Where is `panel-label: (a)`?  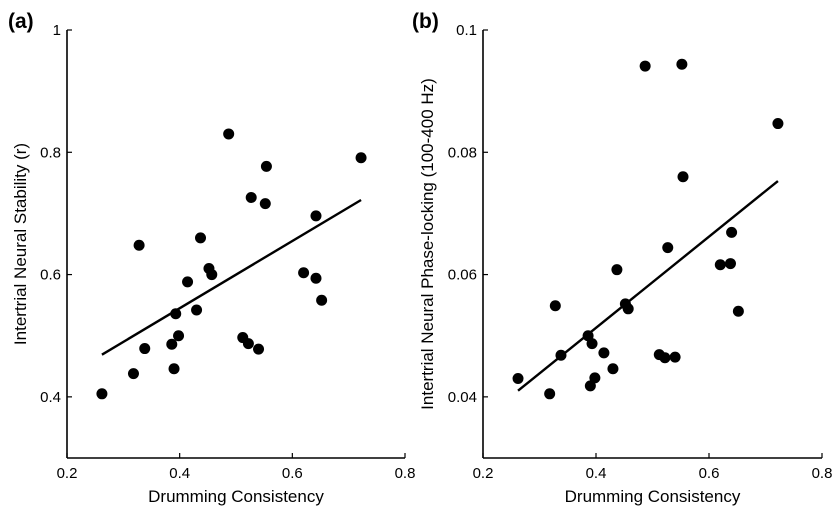 panel-label: (a) is located at coordinates (21, 21).